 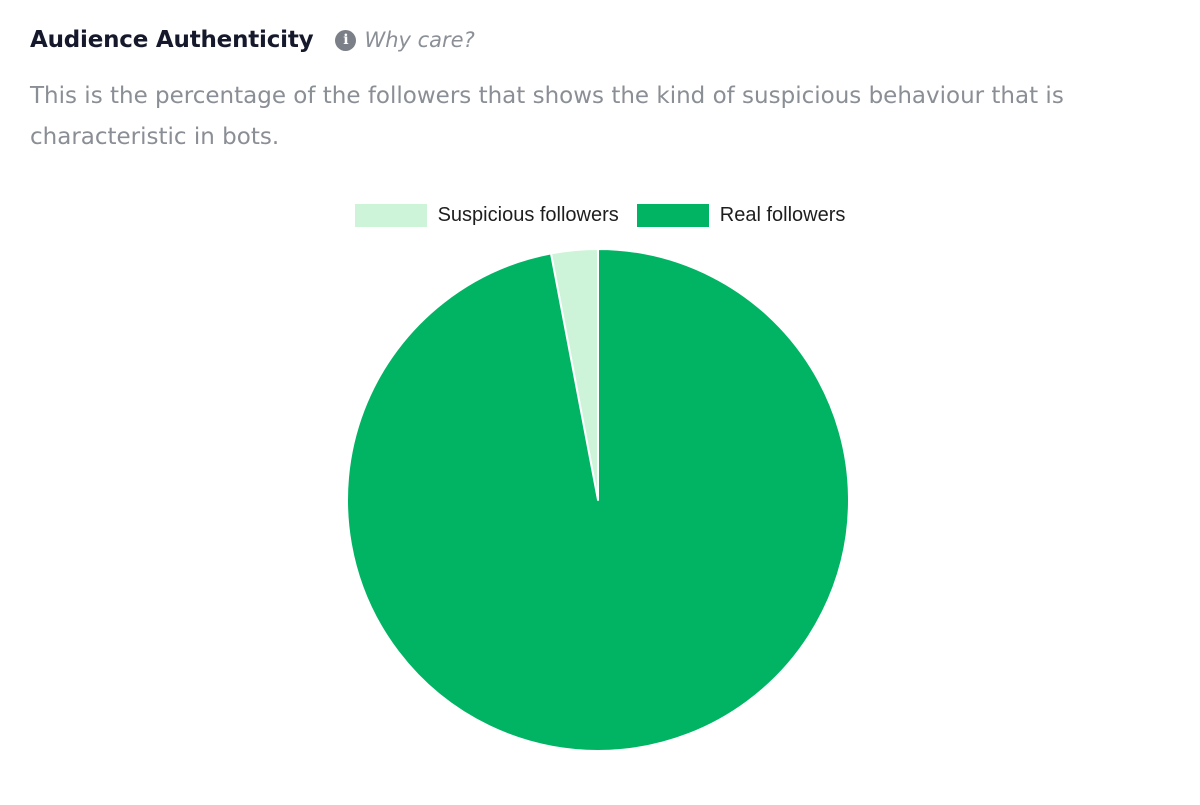 I want to click on why-care-link: i Why care?, so click(x=405, y=40).